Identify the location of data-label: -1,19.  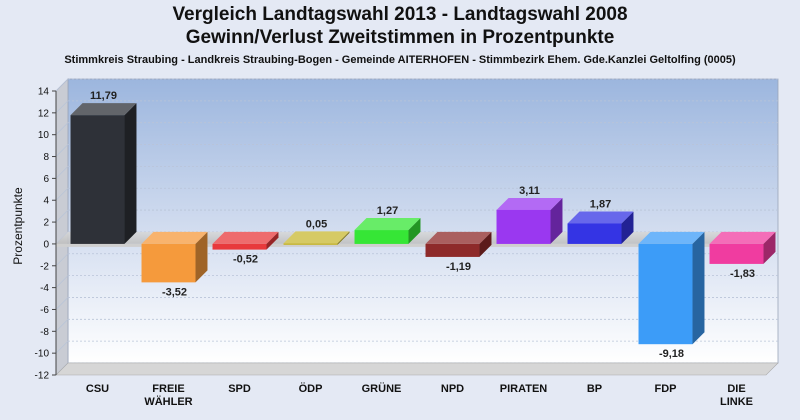
(458, 267).